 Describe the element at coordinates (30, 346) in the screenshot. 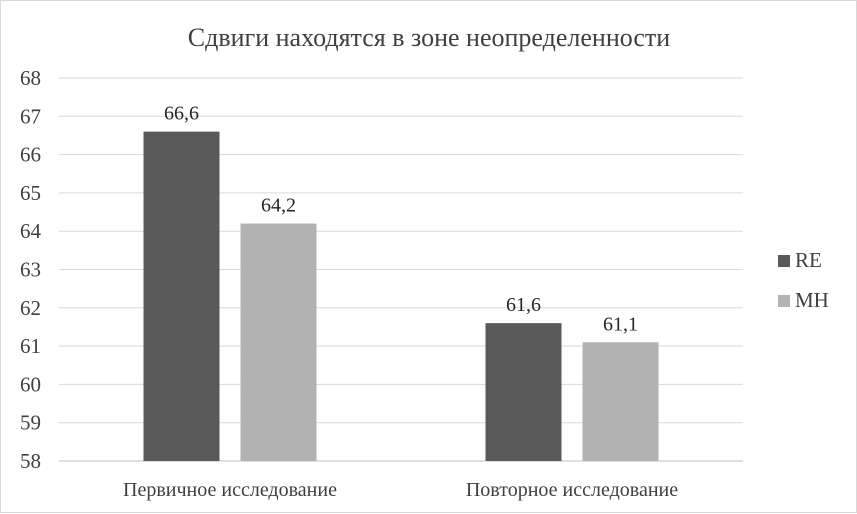

I see `y-tick-label: 61` at that location.